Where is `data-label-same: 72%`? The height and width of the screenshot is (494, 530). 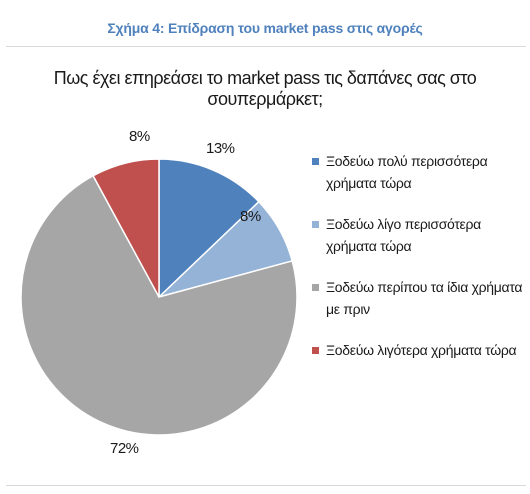 data-label-same: 72% is located at coordinates (124, 448).